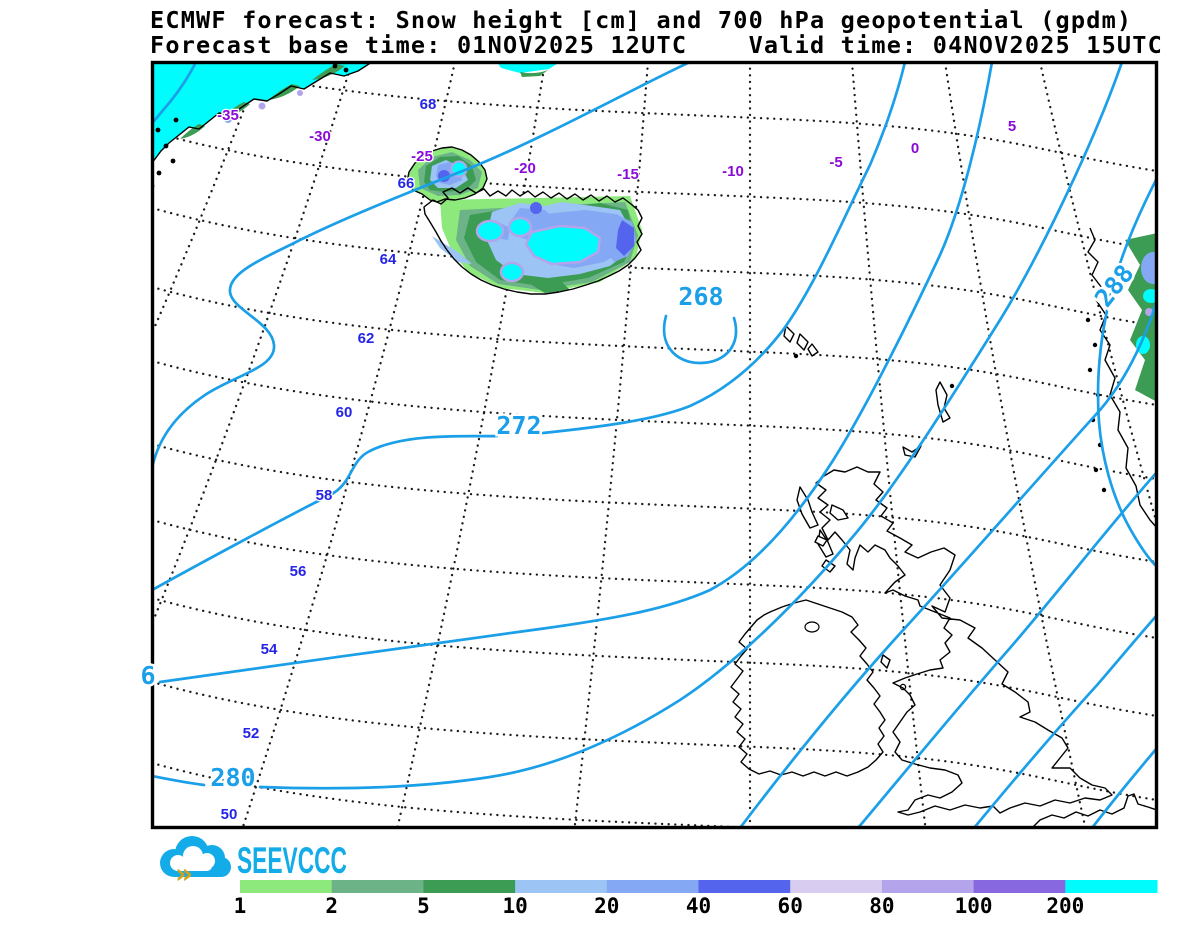 This screenshot has width=1198, height=925. What do you see at coordinates (388, 259) in the screenshot?
I see `latitude-label: 64` at bounding box center [388, 259].